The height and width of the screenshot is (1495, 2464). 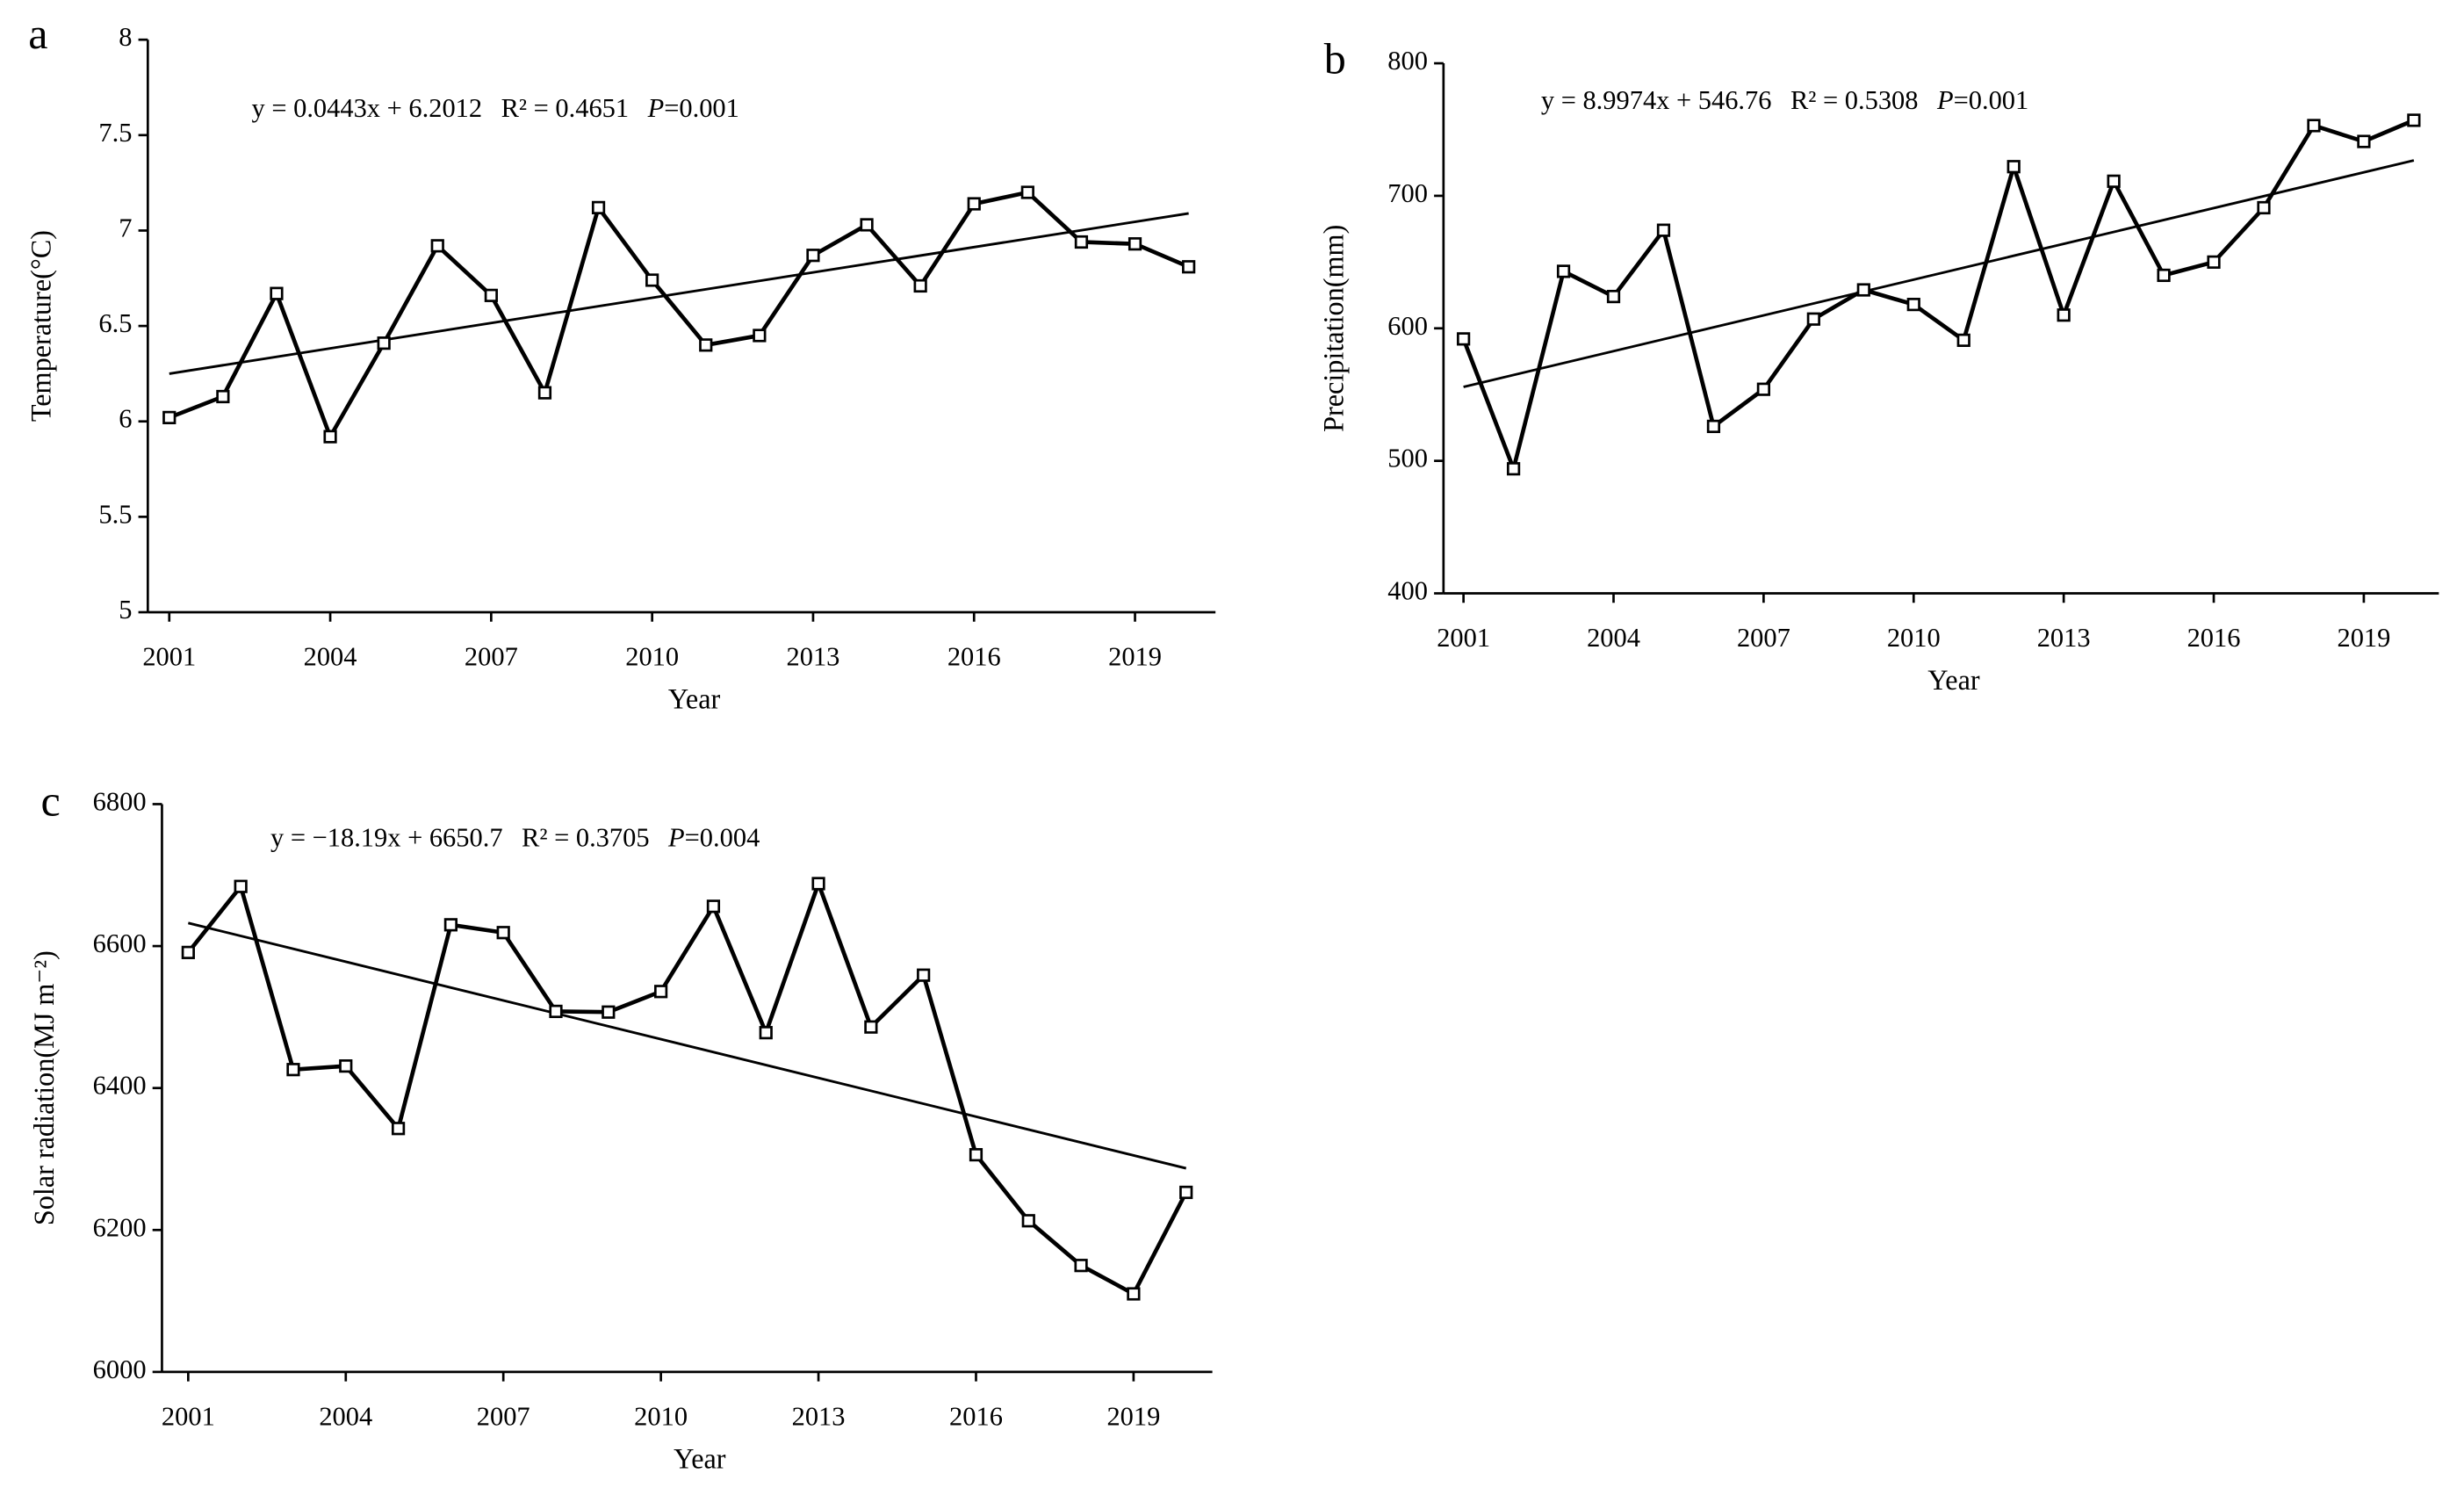 What do you see at coordinates (120, 1086) in the screenshot?
I see `y-tick-label: 6400` at bounding box center [120, 1086].